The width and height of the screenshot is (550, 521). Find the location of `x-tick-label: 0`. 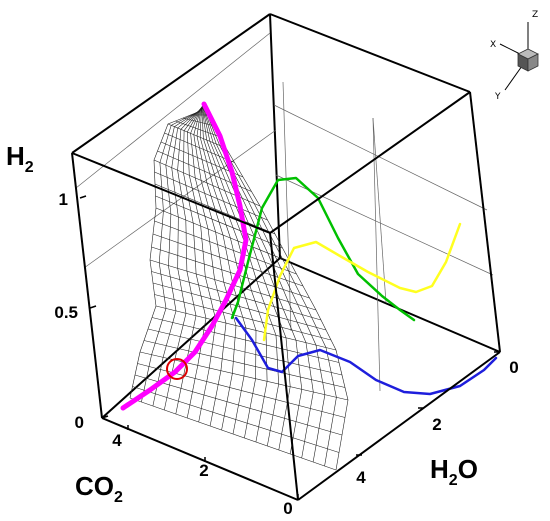

x-tick-label: 0 is located at coordinates (287, 508).